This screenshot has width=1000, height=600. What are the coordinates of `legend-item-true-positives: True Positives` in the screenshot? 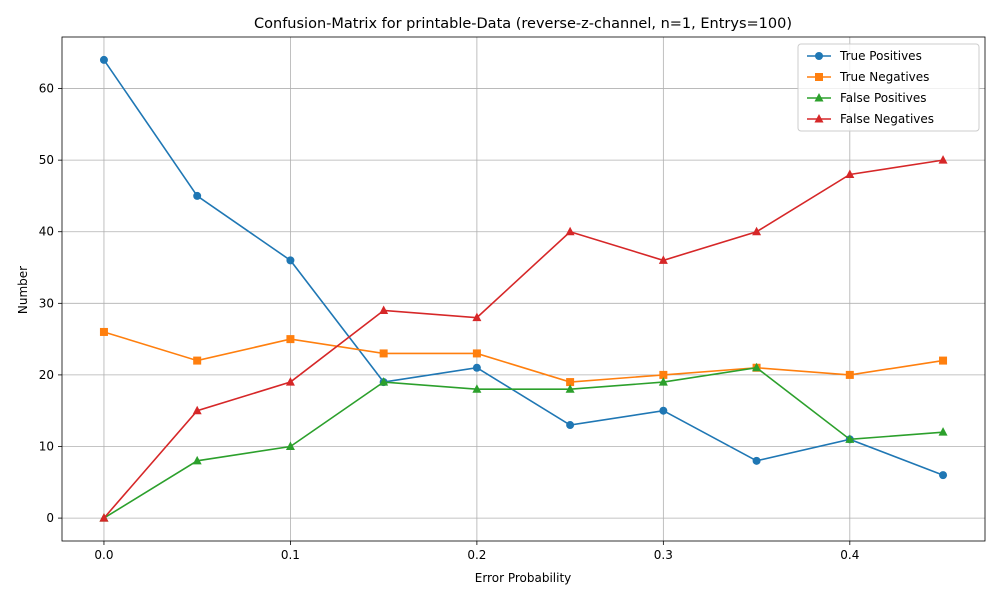 It's located at (864, 56).